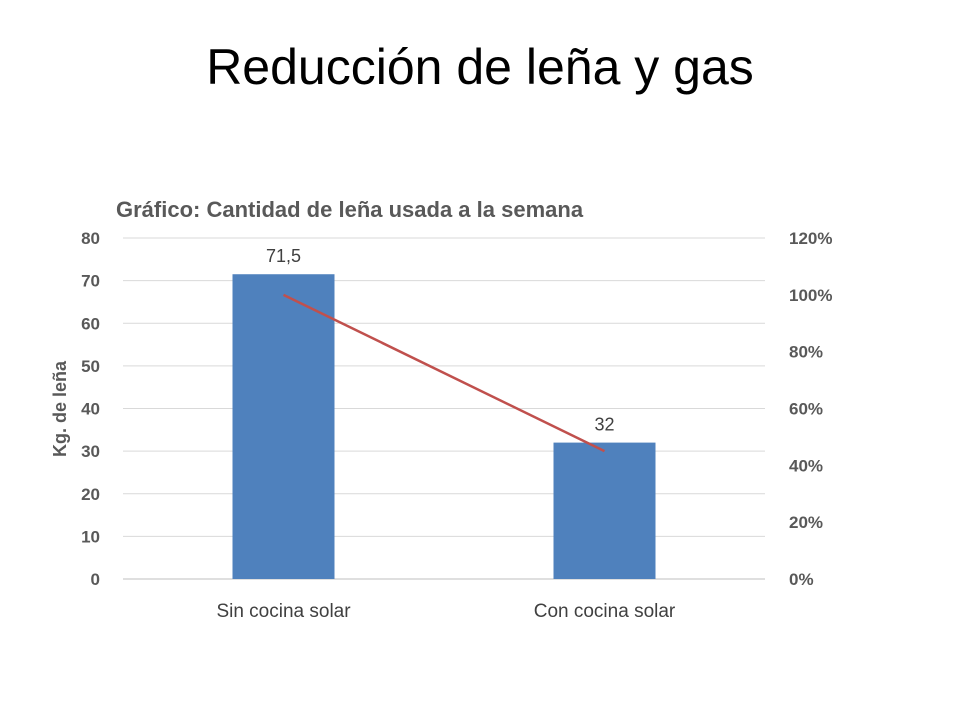  What do you see at coordinates (806, 409) in the screenshot?
I see `right-tick-label: 60%` at bounding box center [806, 409].